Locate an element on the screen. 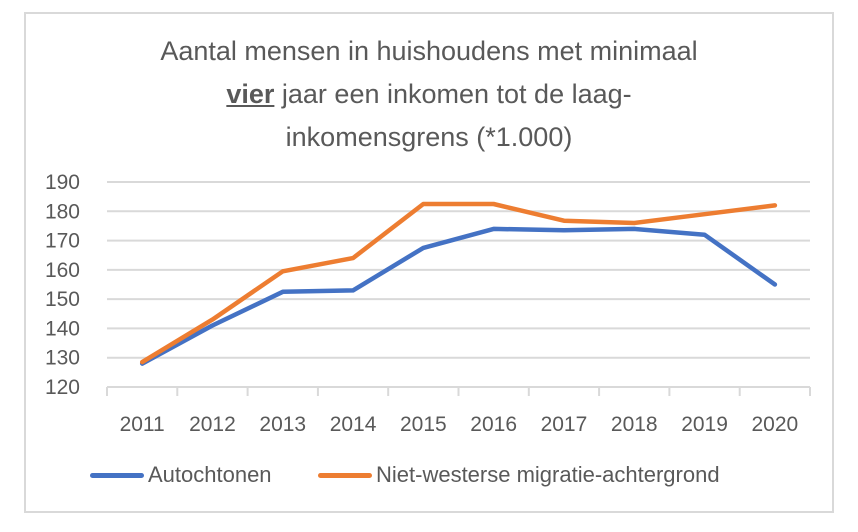 The image size is (858, 532). y-tick-label: 130 is located at coordinates (62, 358).